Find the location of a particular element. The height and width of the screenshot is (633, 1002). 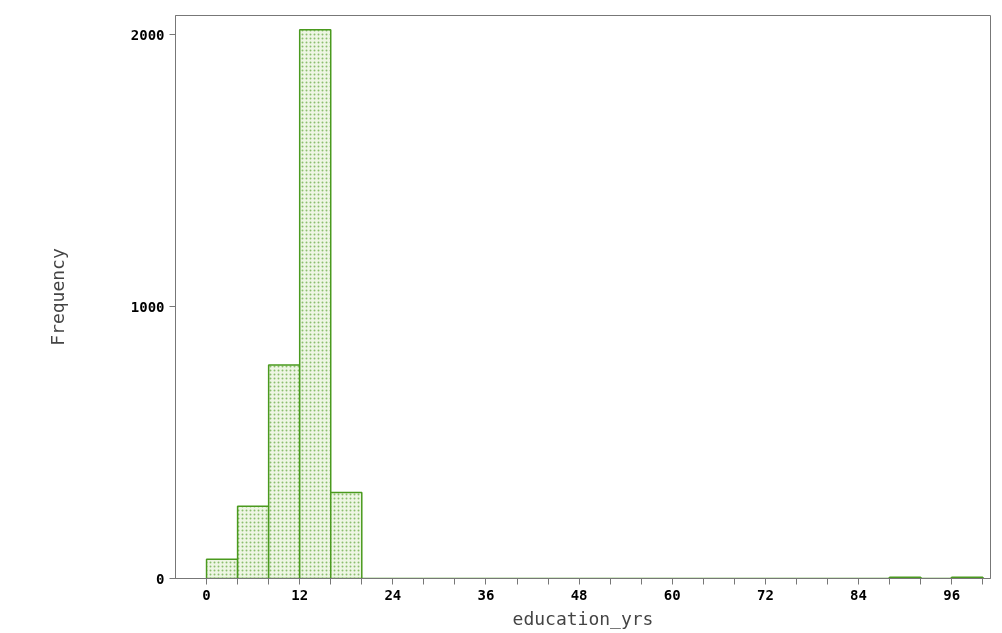

y-axis-title: Frequency is located at coordinates (57, 297).